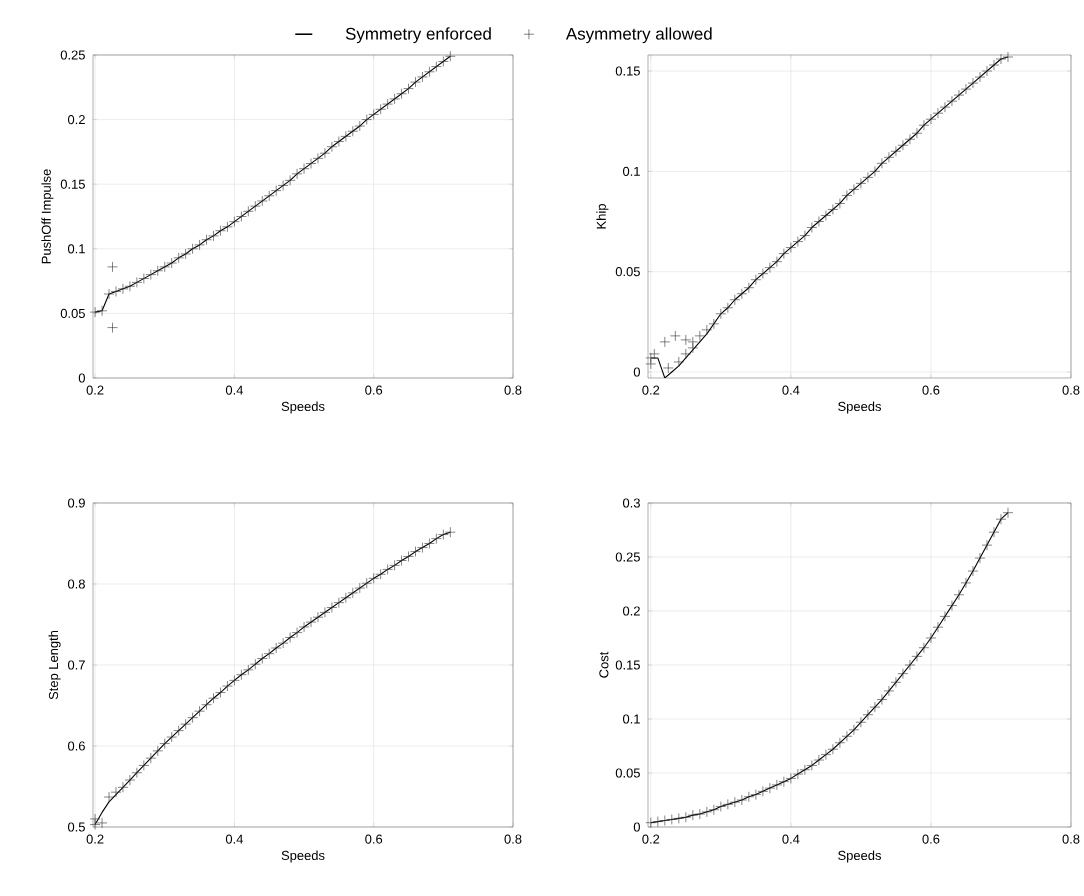 The width and height of the screenshot is (1084, 896). Describe the element at coordinates (860, 856) in the screenshot. I see `x-axis-title: Speeds` at that location.